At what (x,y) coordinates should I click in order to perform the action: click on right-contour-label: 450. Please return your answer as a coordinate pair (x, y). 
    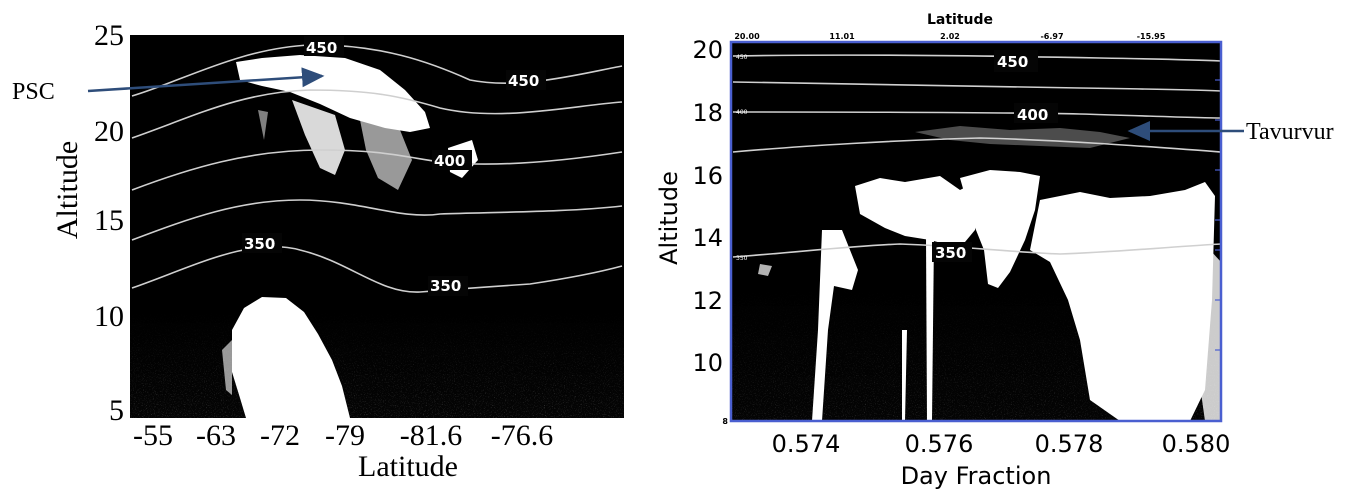
    Looking at the image, I should click on (1012, 62).